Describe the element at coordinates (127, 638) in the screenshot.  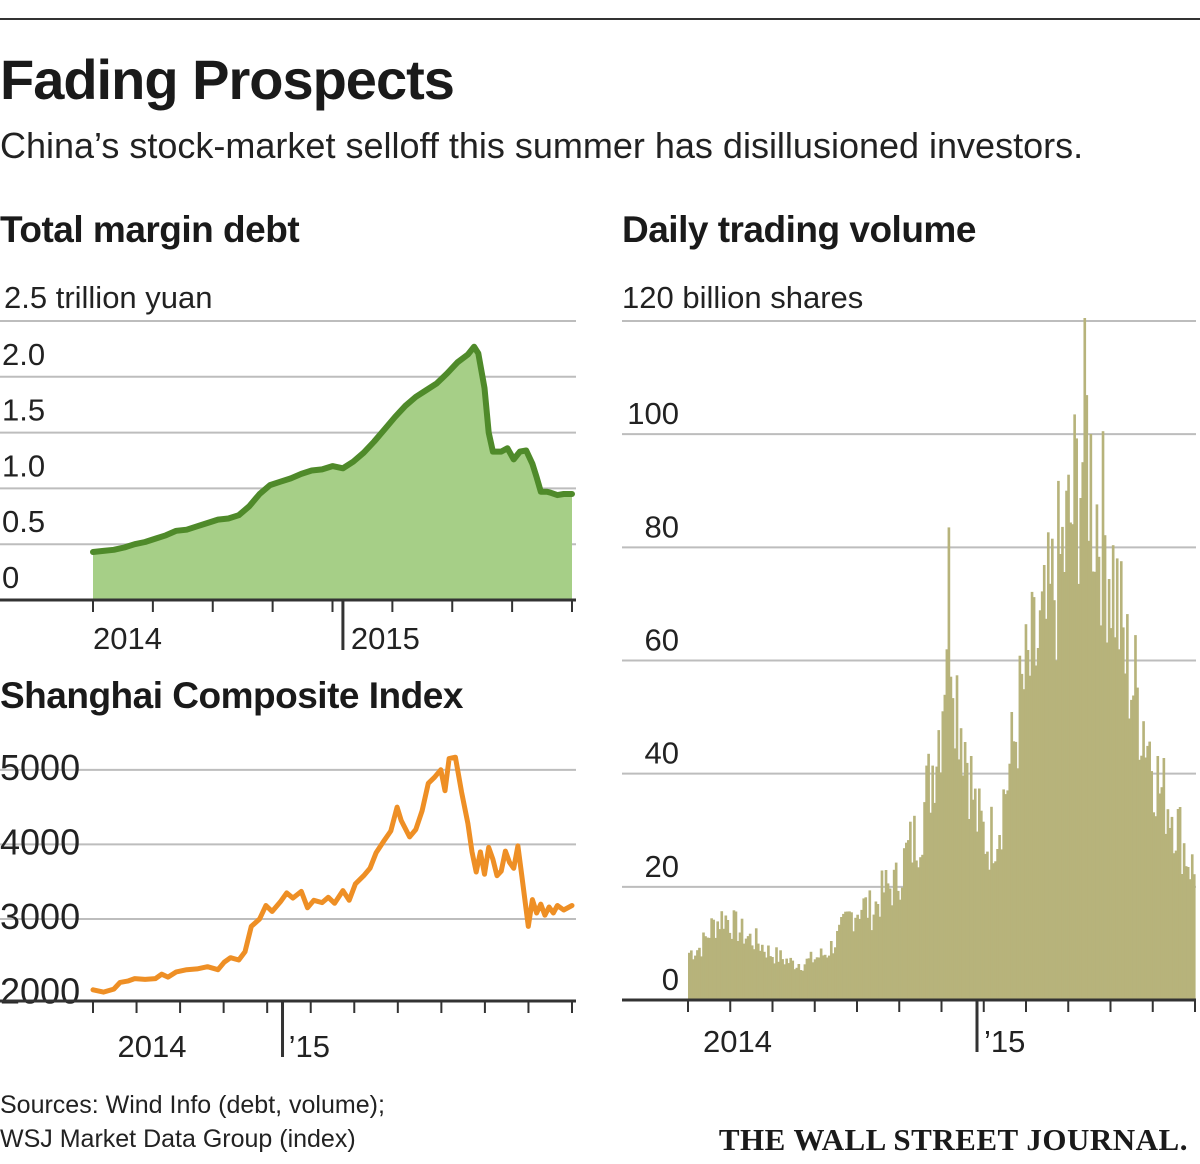
I see `margin-x-year-label: 2014` at that location.